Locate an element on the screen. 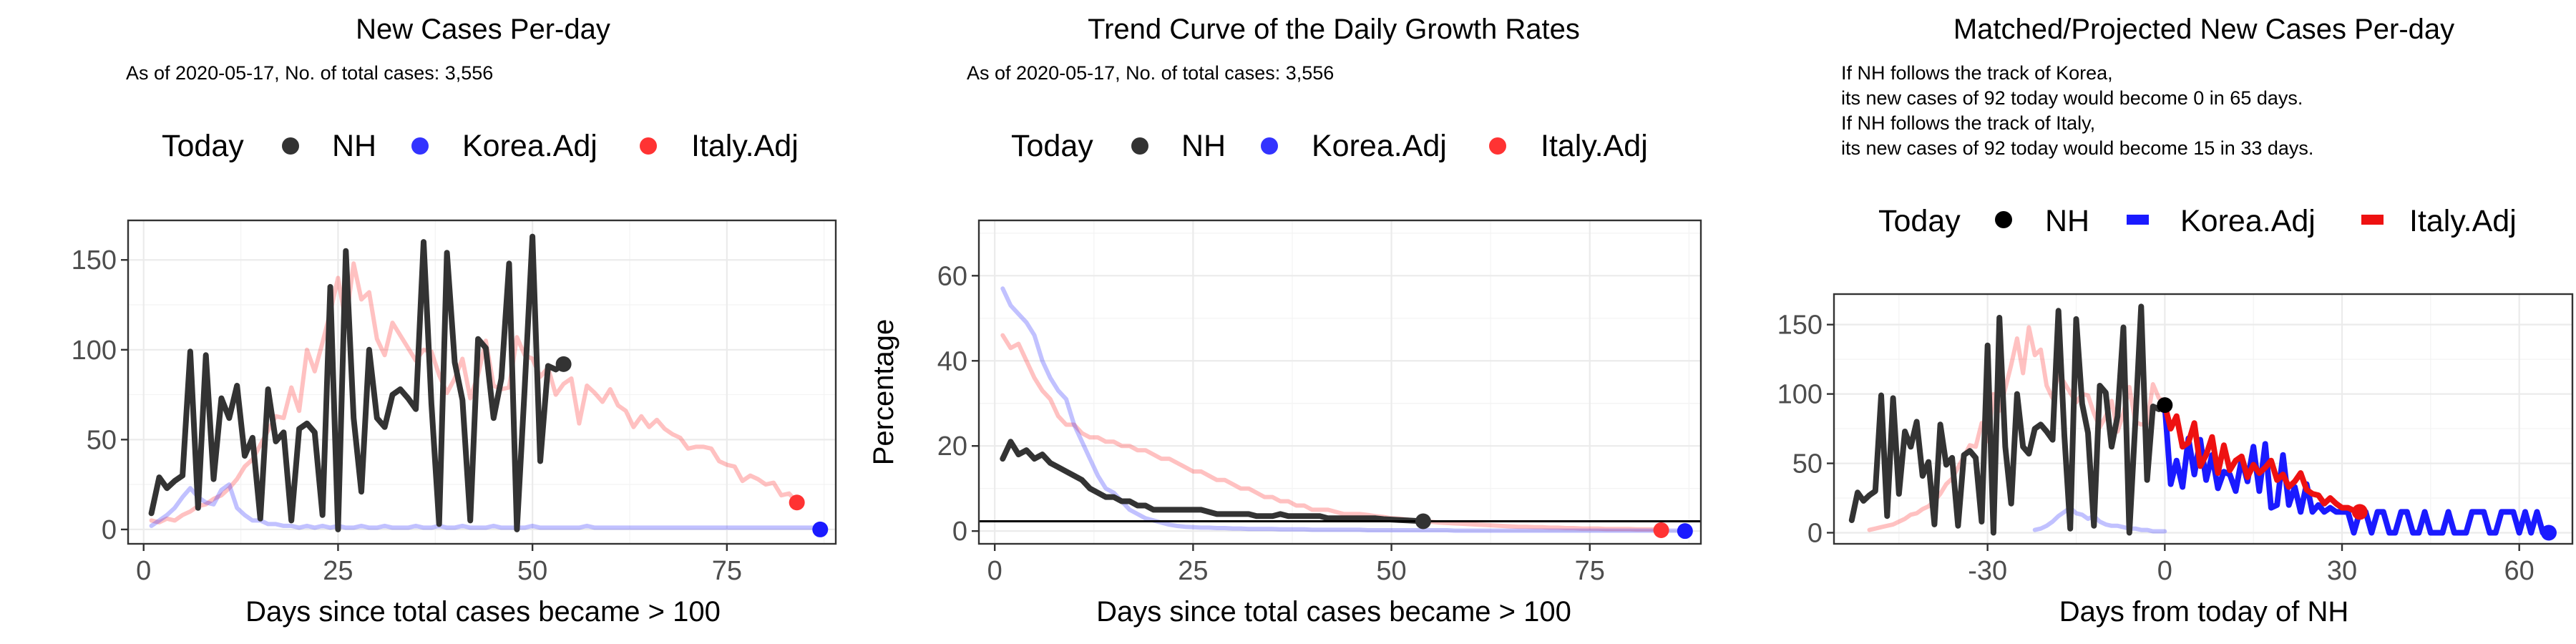  panel3-legend-label-nh: NH is located at coordinates (2067, 221).